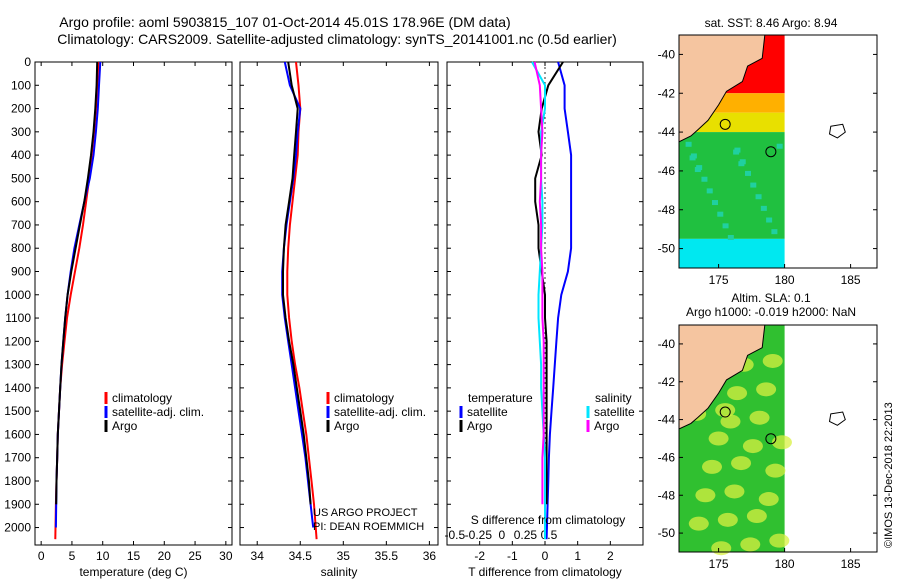  Describe the element at coordinates (339, 572) in the screenshot. I see `x-axis-label: salinity` at that location.